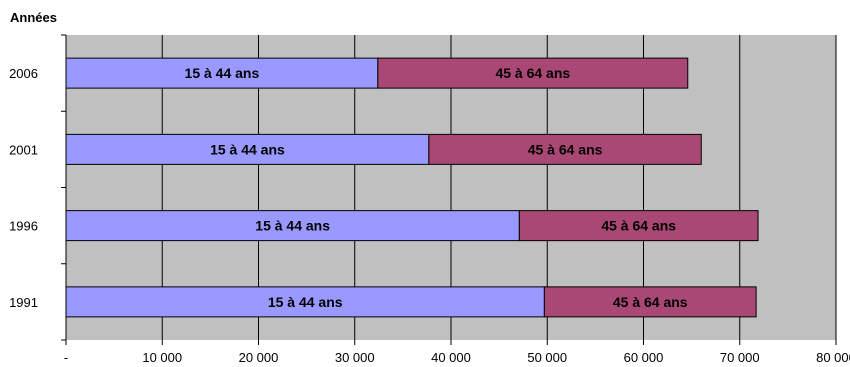 The height and width of the screenshot is (367, 850). Describe the element at coordinates (23, 226) in the screenshot. I see `y-category-label: 1996` at that location.